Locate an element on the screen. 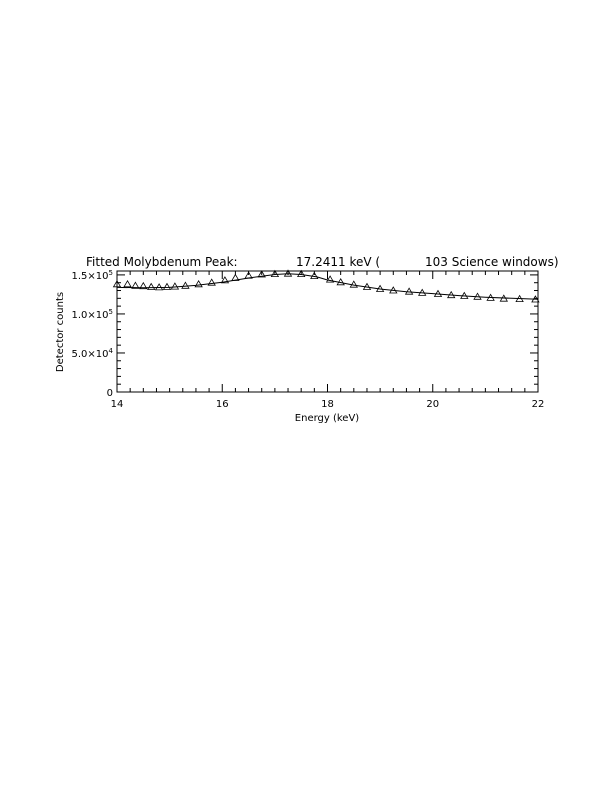 The width and height of the screenshot is (612, 792). y-tick-mantissa: 0 is located at coordinates (110, 393).